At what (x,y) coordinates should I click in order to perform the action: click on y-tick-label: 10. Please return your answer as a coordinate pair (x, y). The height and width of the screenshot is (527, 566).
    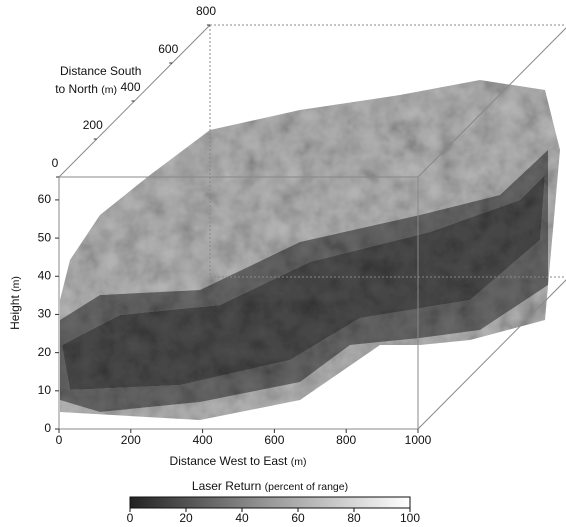
    Looking at the image, I should click on (45, 390).